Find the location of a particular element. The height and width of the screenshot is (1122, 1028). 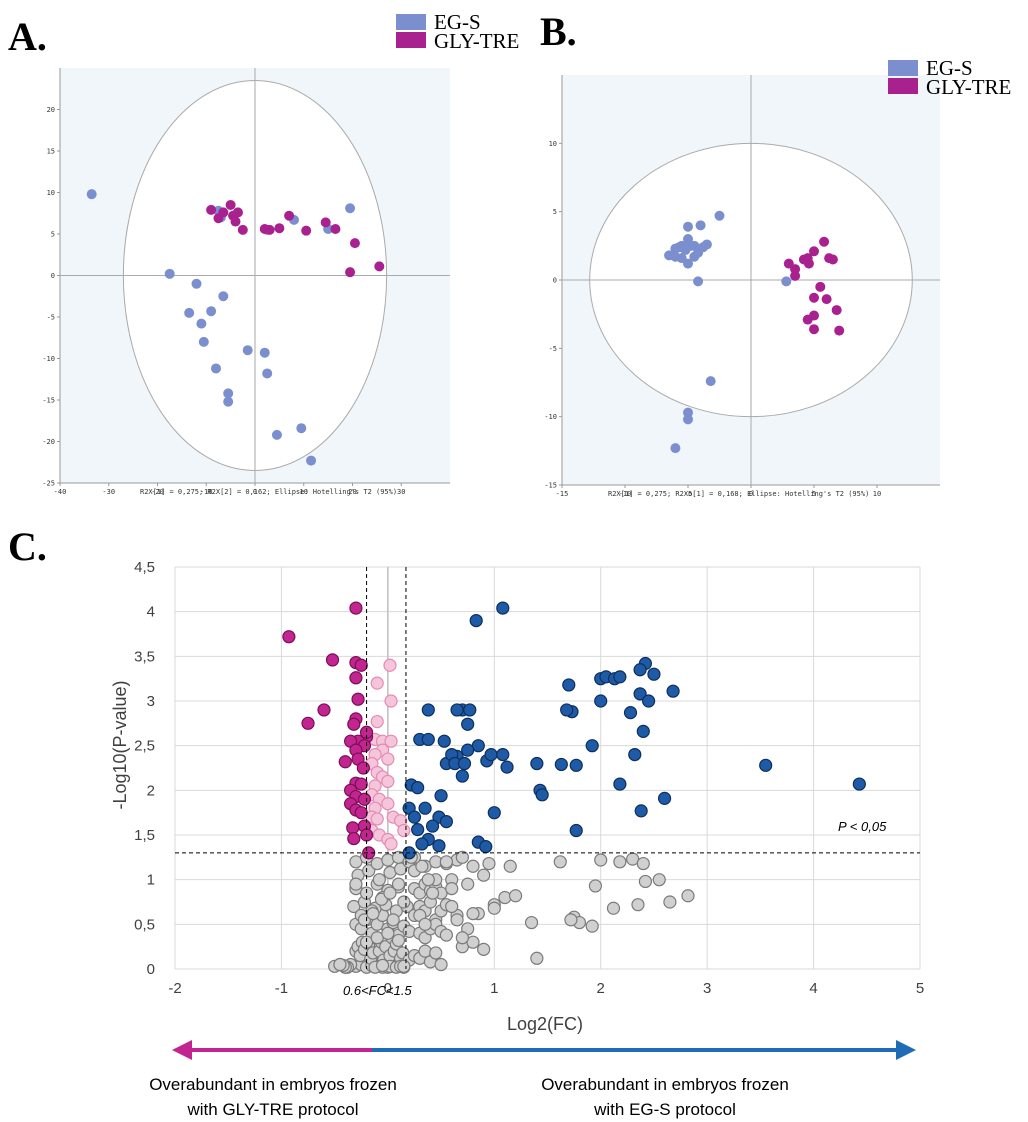

panel-c-x-axis-label: Log2(FC) is located at coordinates (545, 1024).